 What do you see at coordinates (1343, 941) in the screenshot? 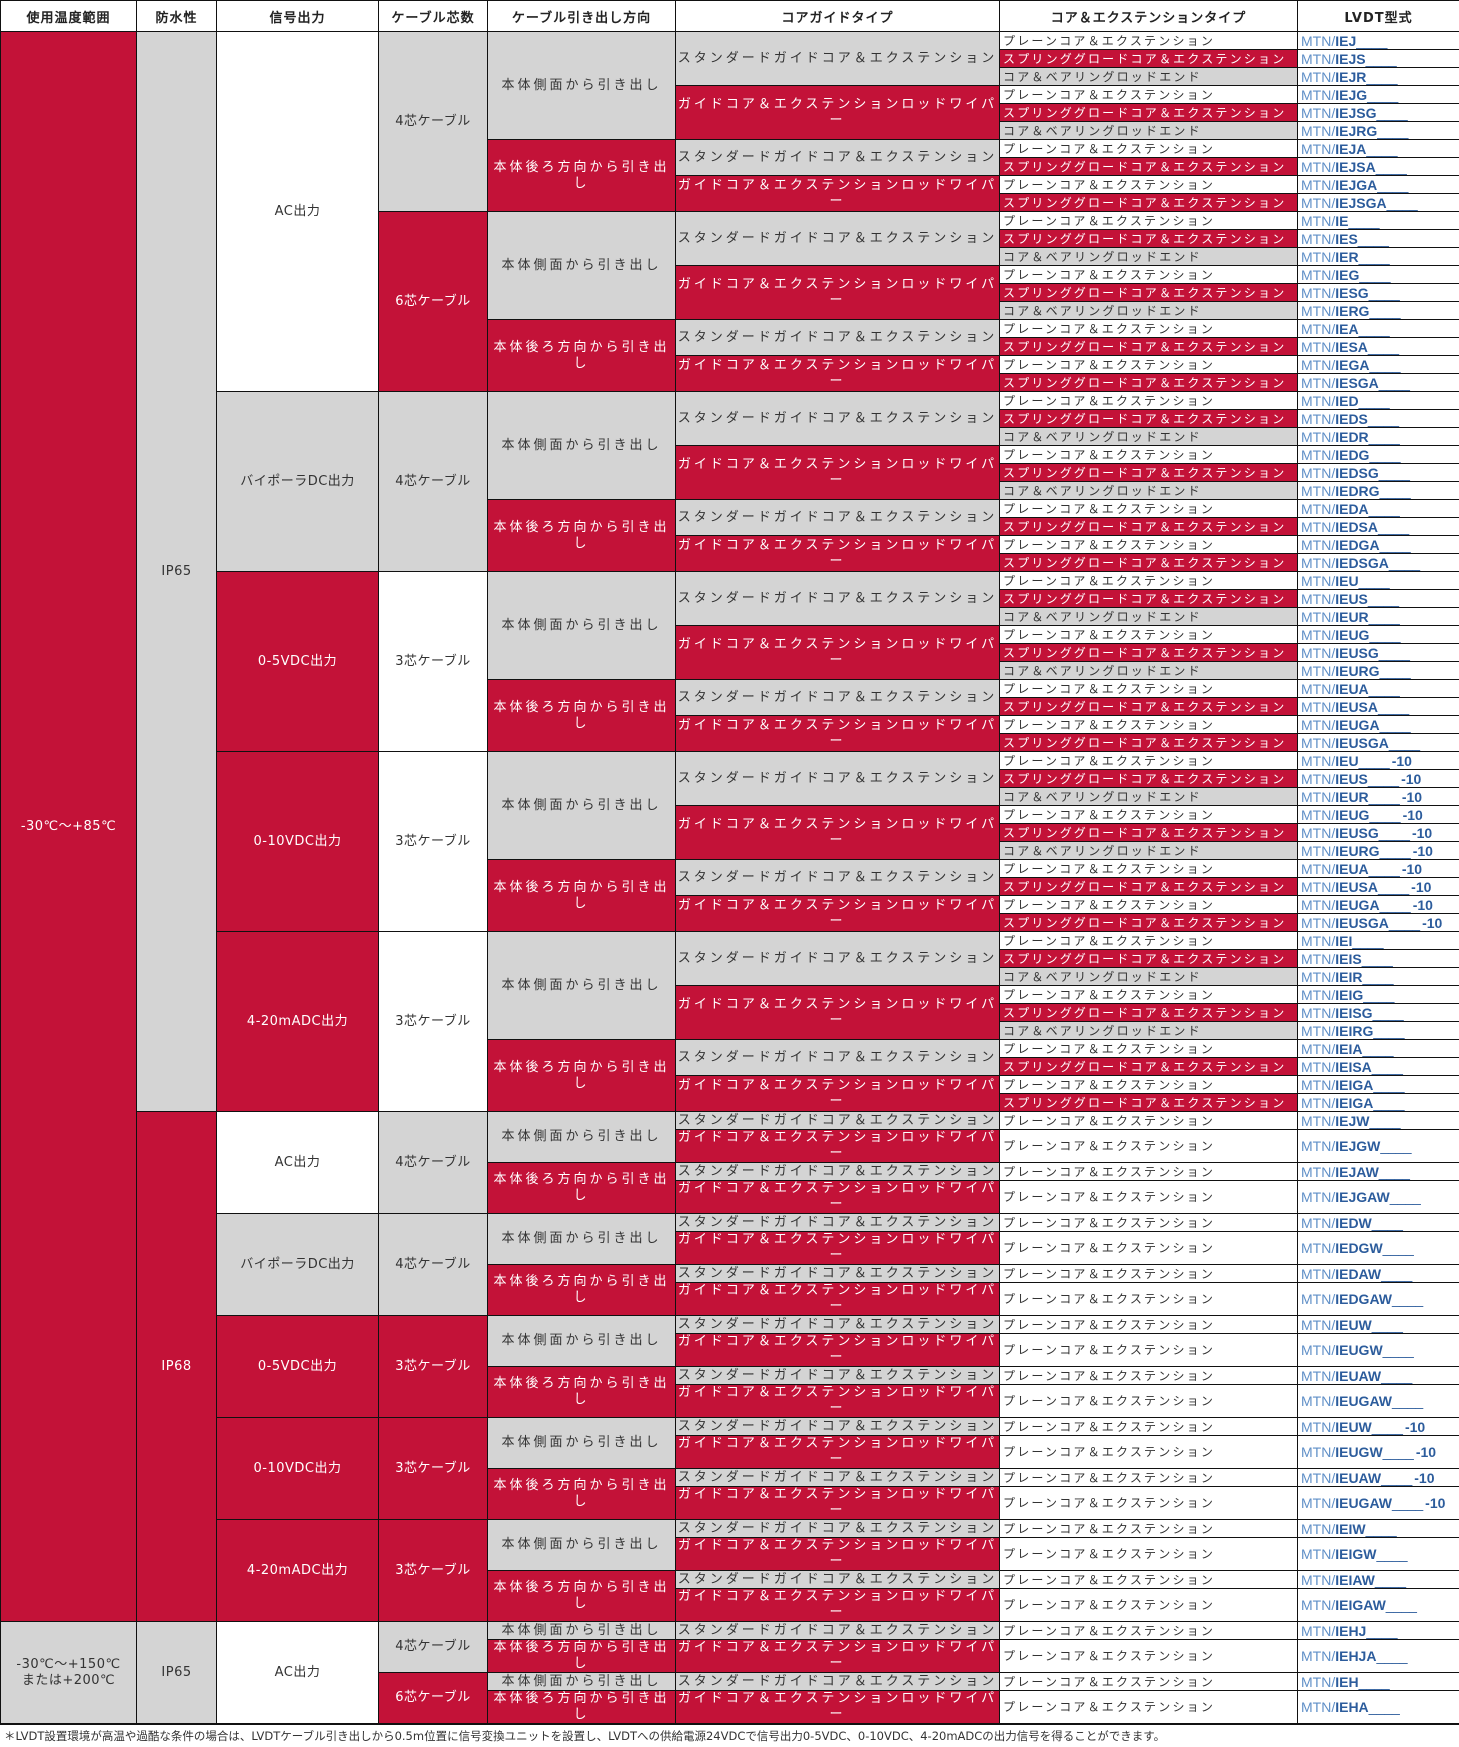
I see `model-code: IEI` at bounding box center [1343, 941].